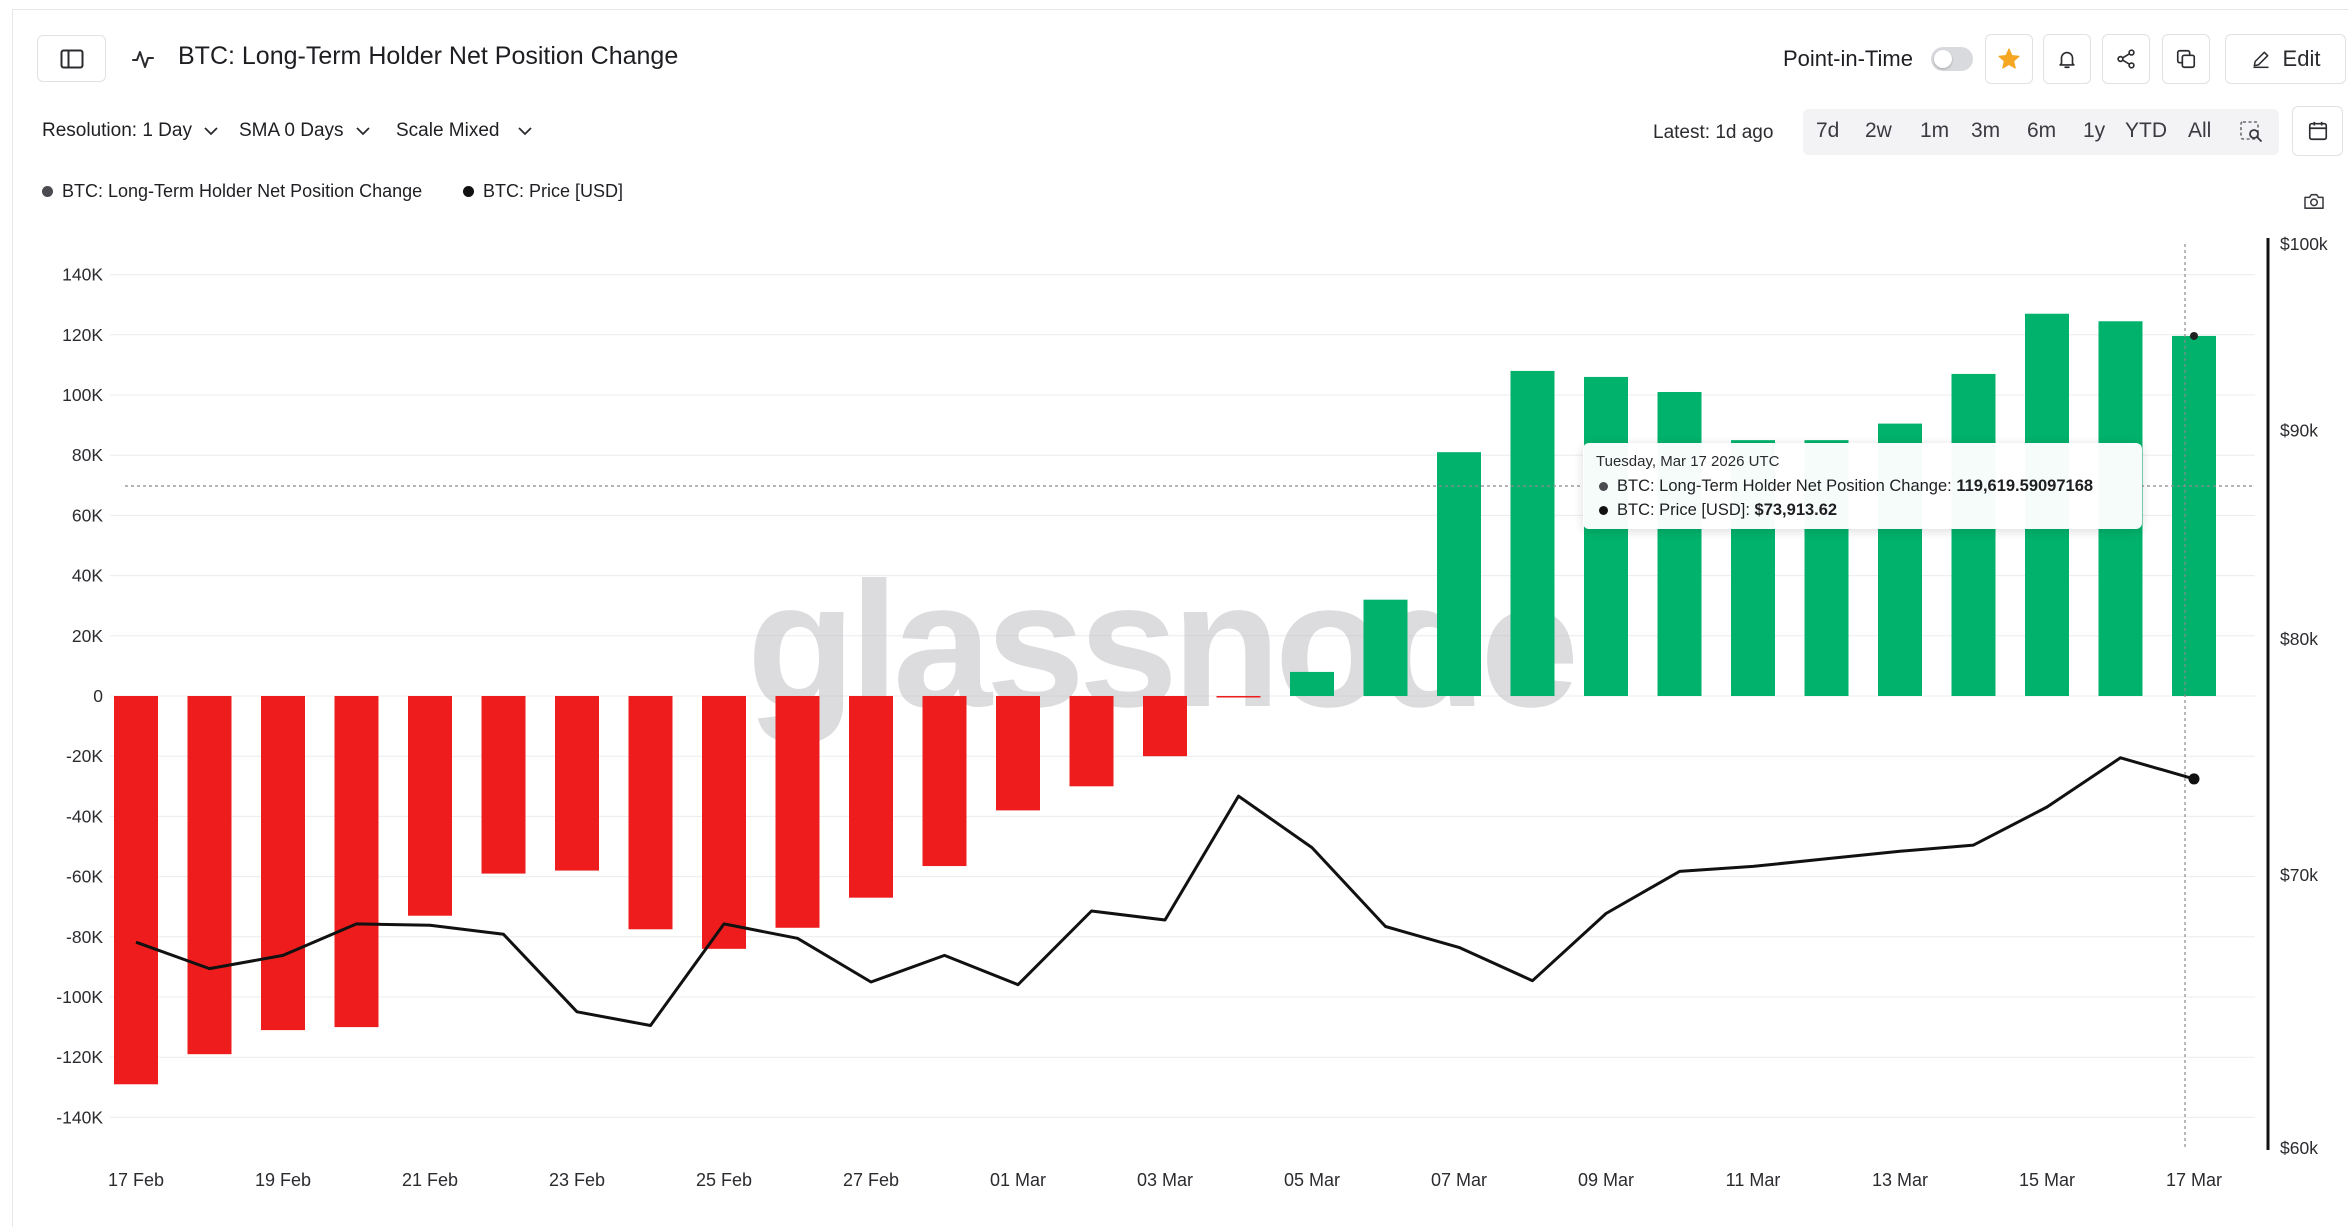 The image size is (2348, 1227). What do you see at coordinates (2297, 696) in the screenshot?
I see `right-axis: $100k $90k $80k $70k $60k` at bounding box center [2297, 696].